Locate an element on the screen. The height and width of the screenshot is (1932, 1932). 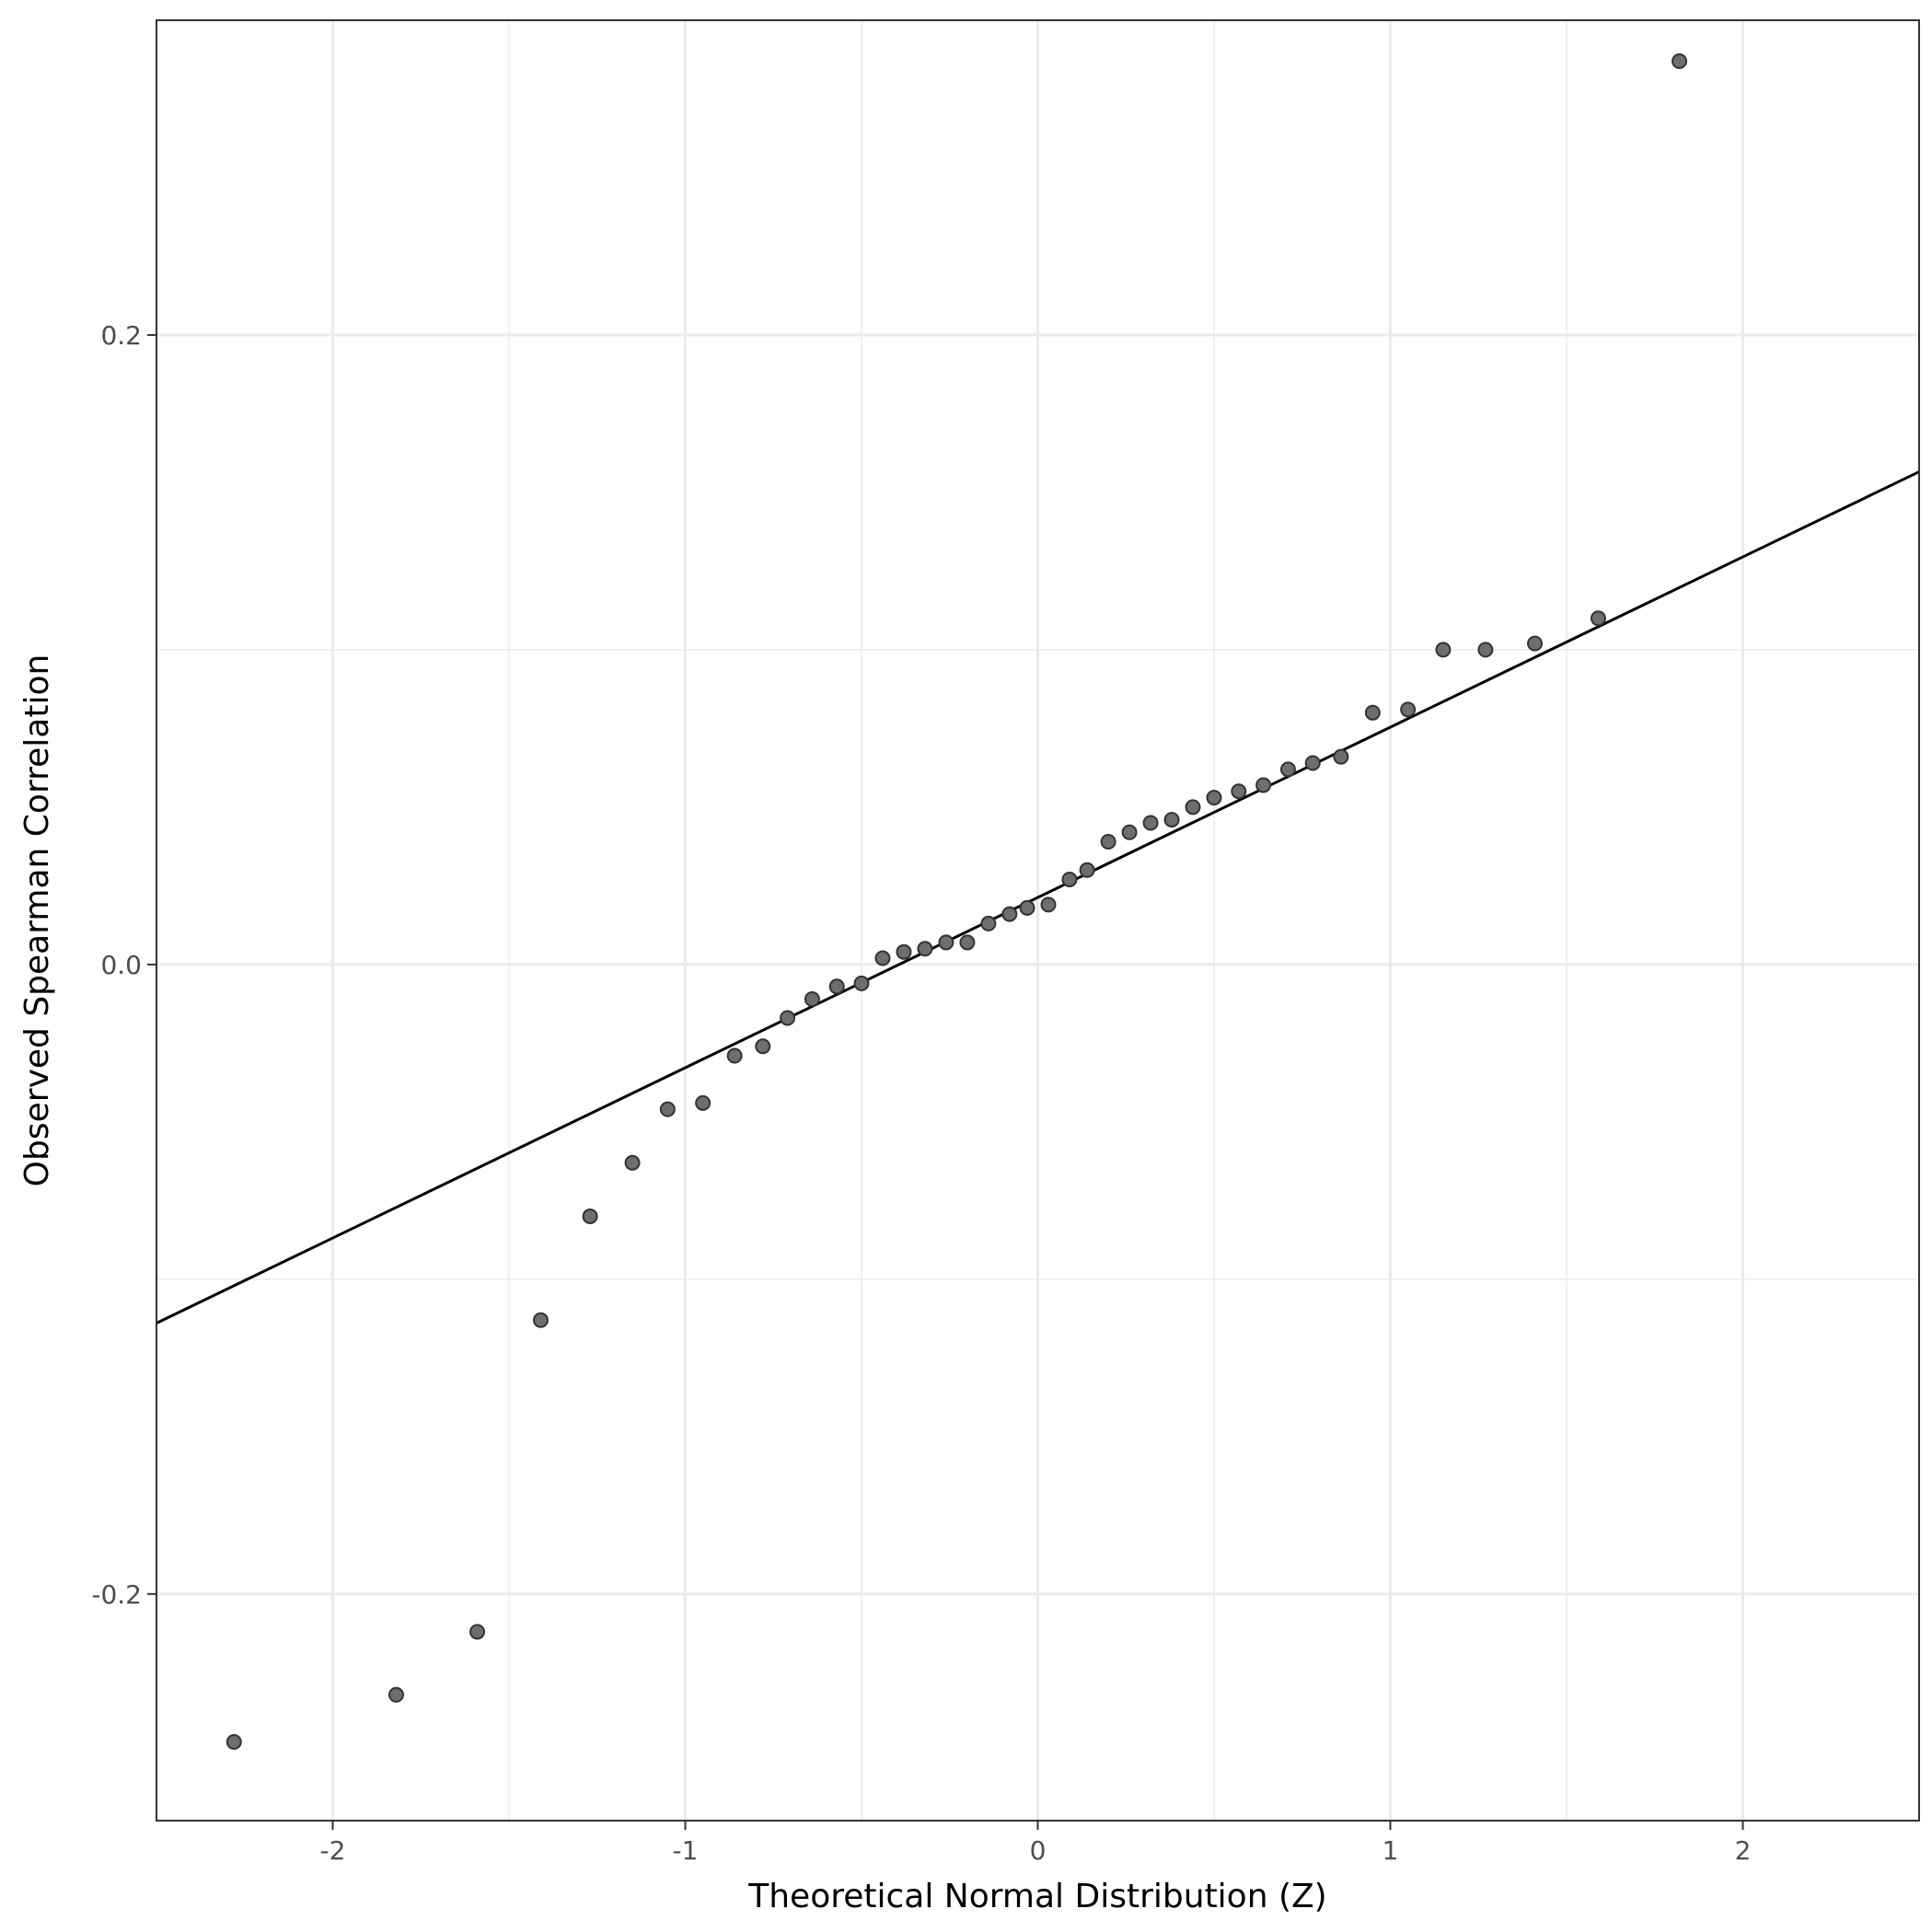
x-axis: -2 -1 0 1 2 is located at coordinates (1036, 1844).